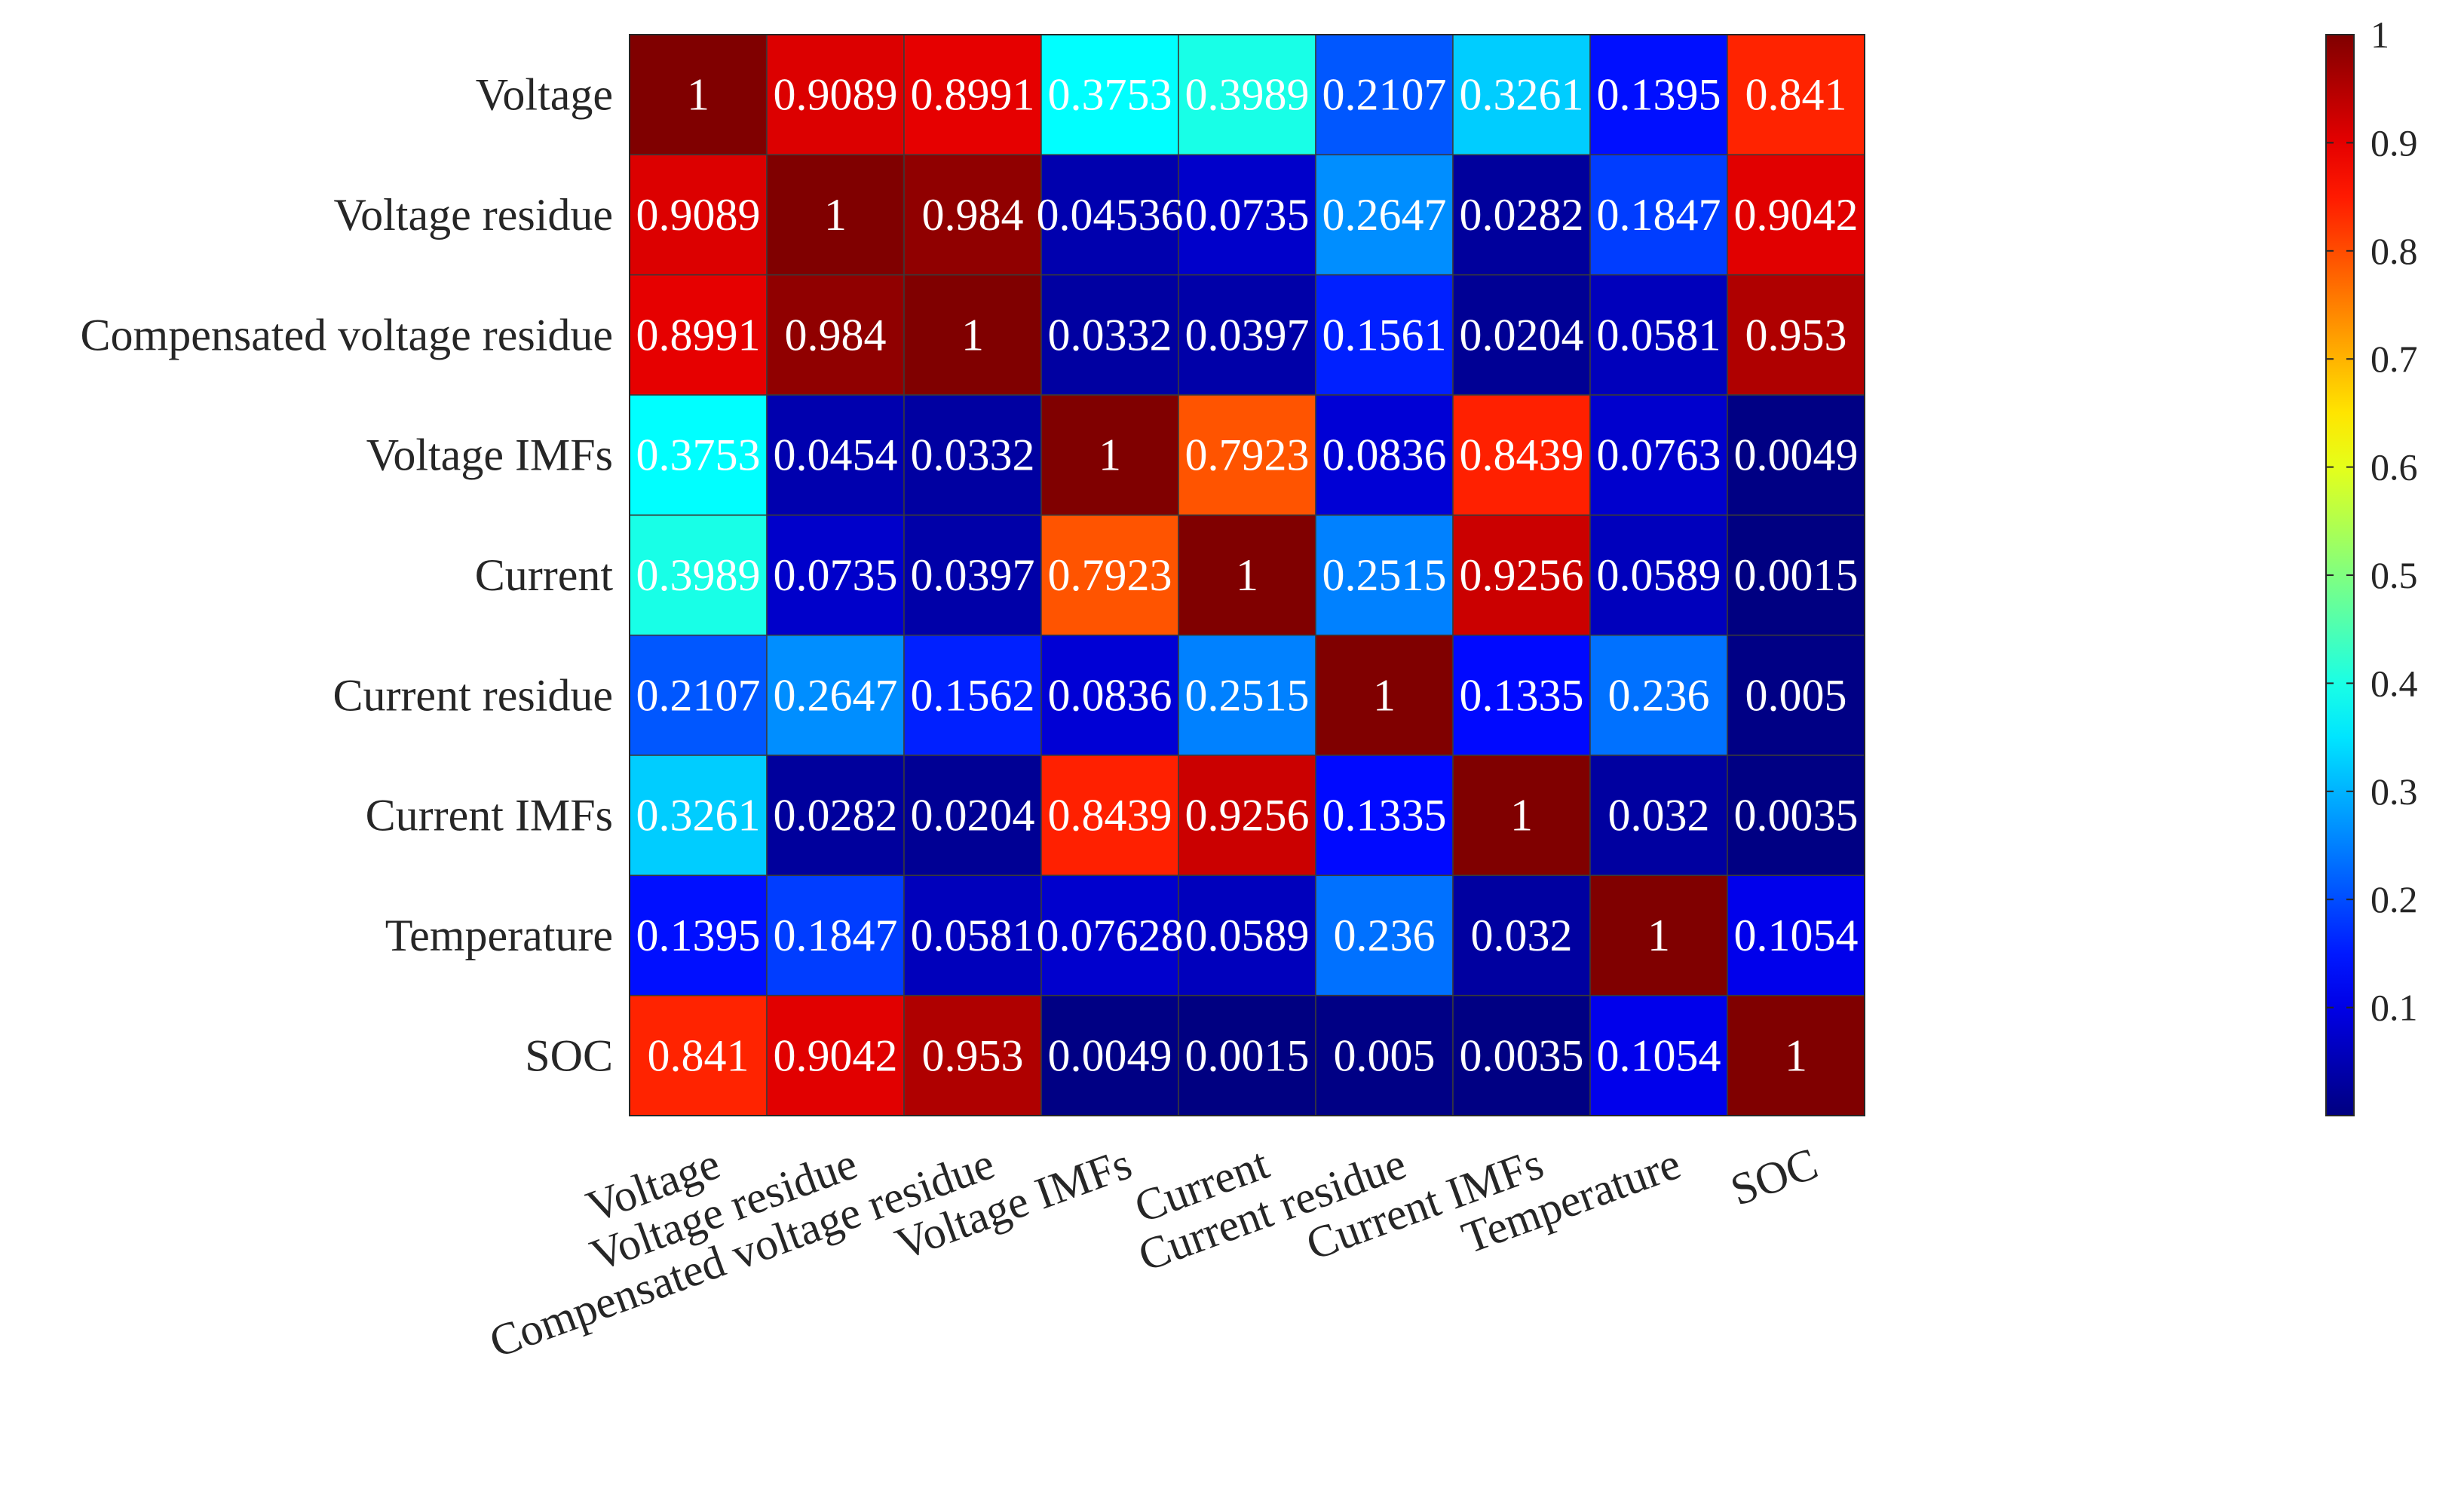  What do you see at coordinates (2394, 142) in the screenshot?
I see `colorbar-tick-label: 0.9` at bounding box center [2394, 142].